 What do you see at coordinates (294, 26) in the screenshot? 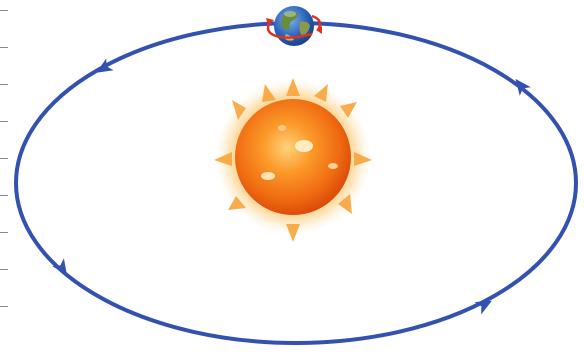
I see `earth-icon` at bounding box center [294, 26].